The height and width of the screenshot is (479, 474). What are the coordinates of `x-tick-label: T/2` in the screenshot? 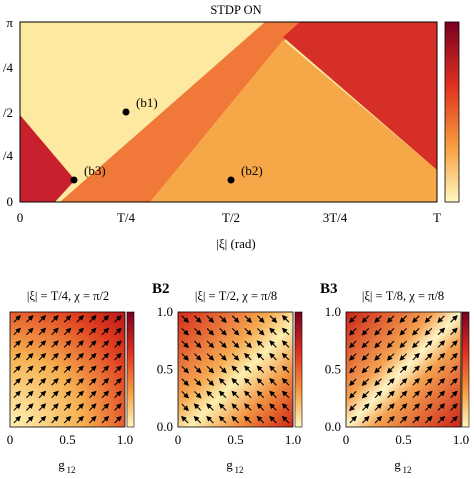 It's located at (231, 217).